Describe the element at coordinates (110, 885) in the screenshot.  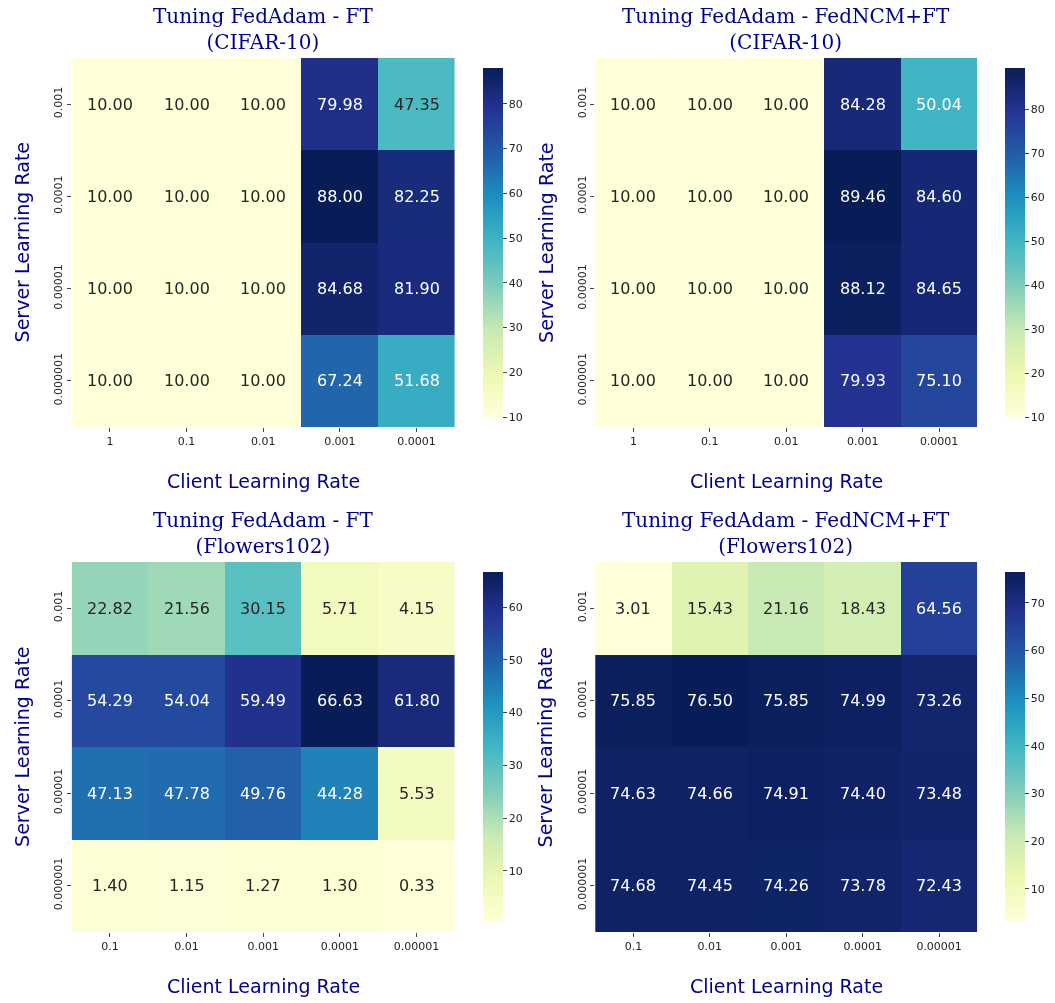
I see `data-label: 1.40` at that location.